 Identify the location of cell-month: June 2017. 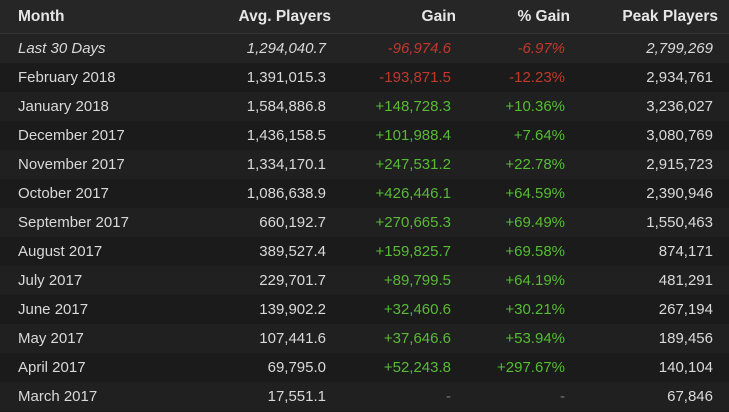
(53, 309).